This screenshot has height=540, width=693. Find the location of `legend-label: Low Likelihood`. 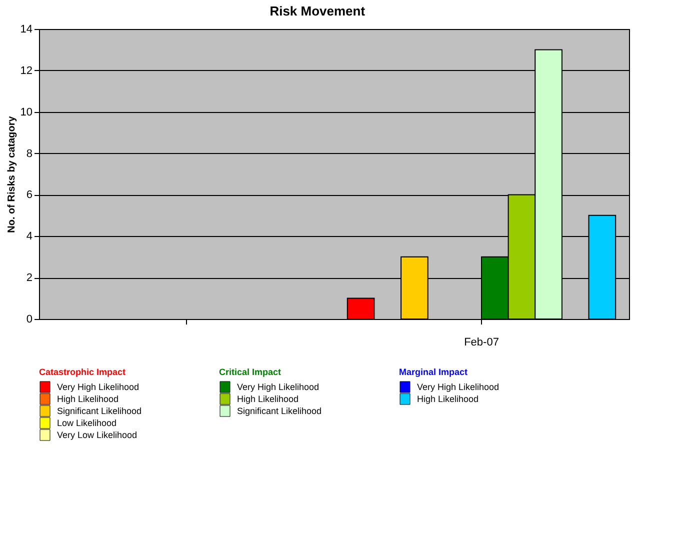

legend-label: Low Likelihood is located at coordinates (87, 423).